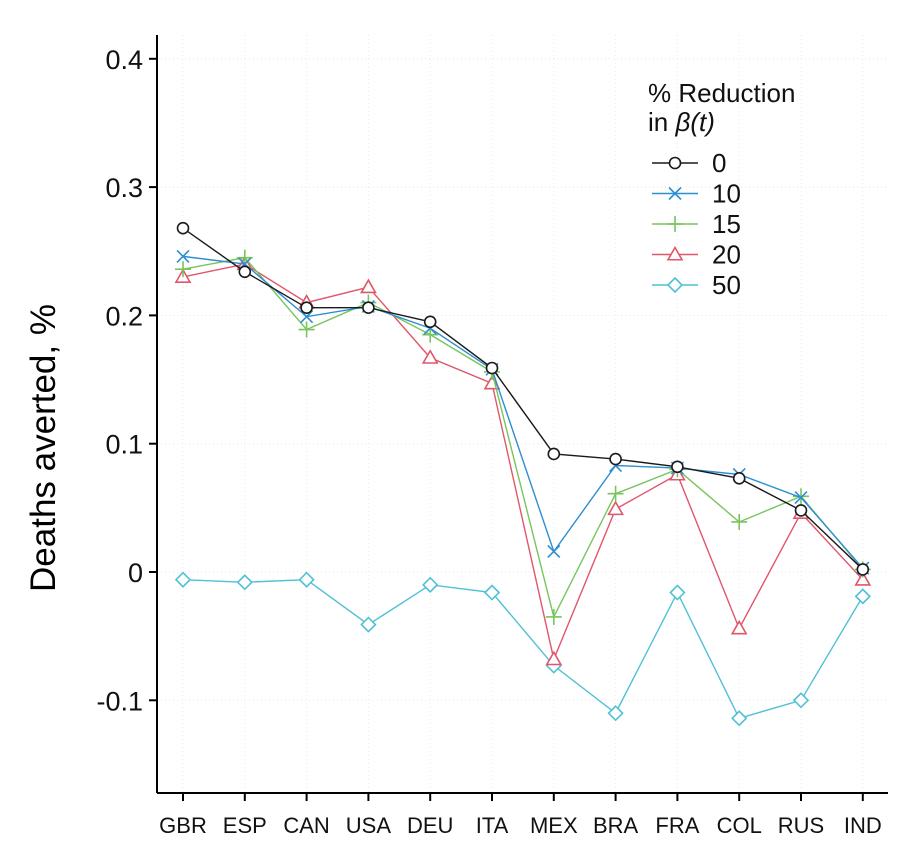  What do you see at coordinates (135, 573) in the screenshot?
I see `y-tick-label: 0` at bounding box center [135, 573].